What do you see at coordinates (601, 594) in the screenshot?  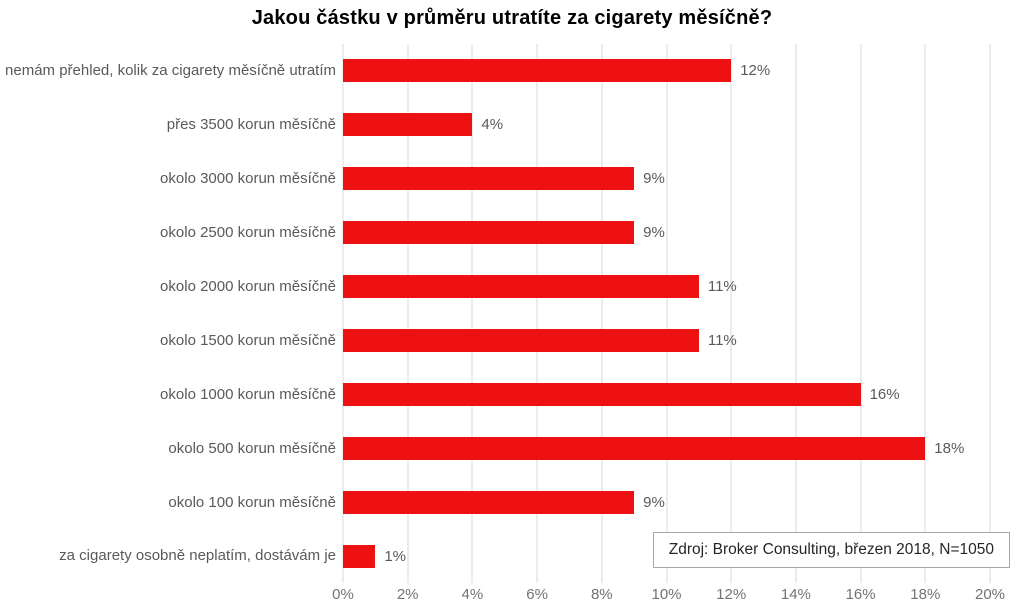 I see `x-tick-label: 8%` at bounding box center [601, 594].